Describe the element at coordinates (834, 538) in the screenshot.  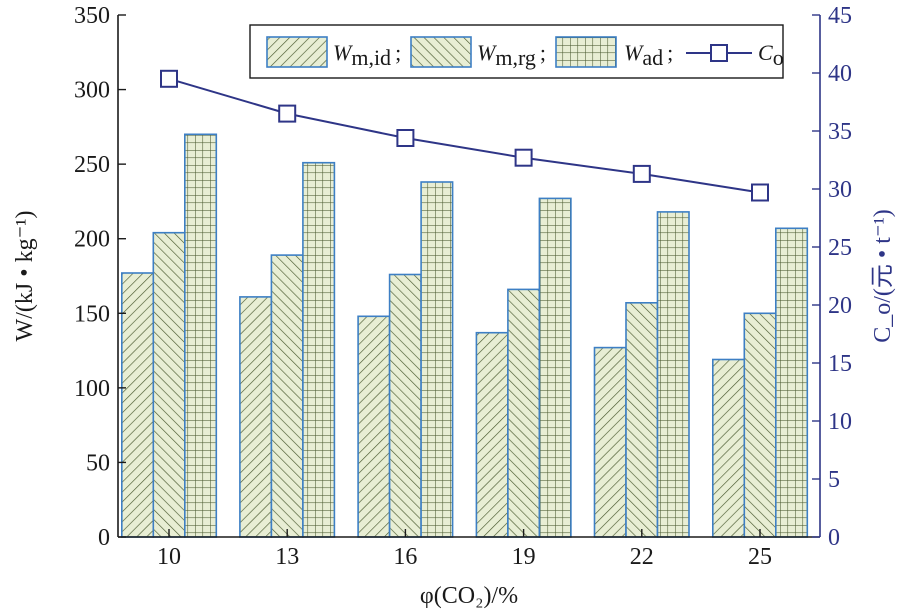
I see `y2-tick-label: 0` at that location.